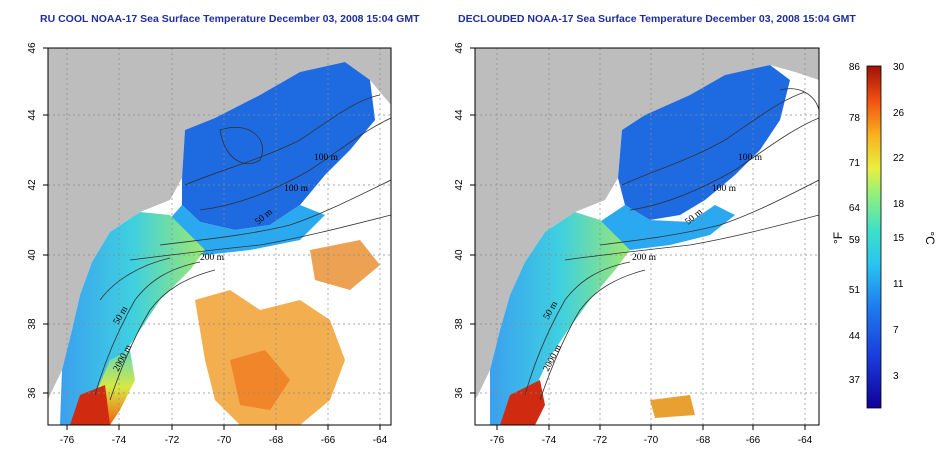 The width and height of the screenshot is (950, 475). I want to click on right-contour-label-100m-a: 100 m, so click(750, 158).